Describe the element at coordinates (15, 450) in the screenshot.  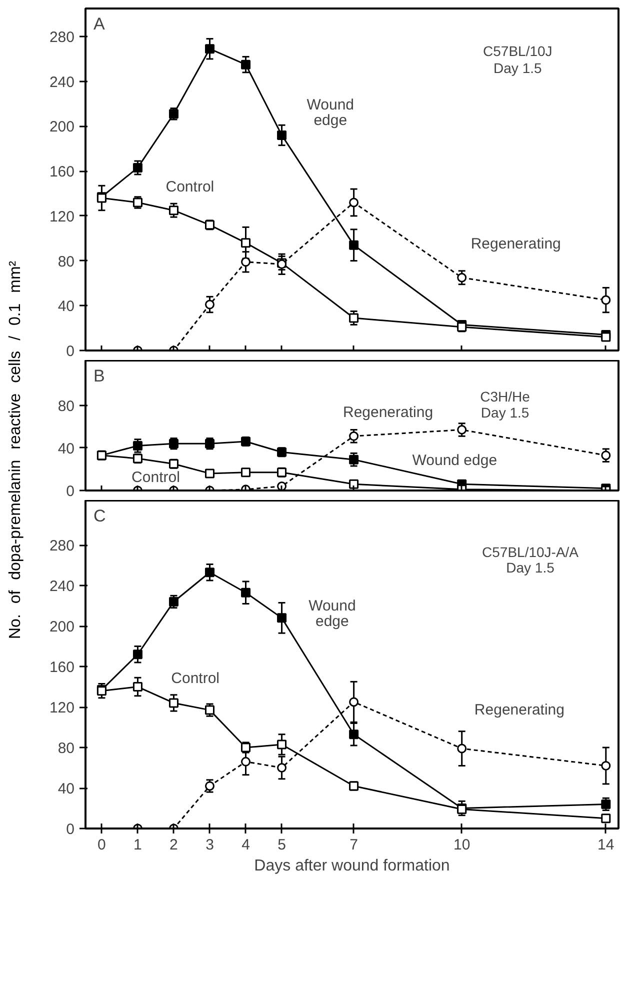
I see `y-axis-title: No. of dopa-premelanin reactive cells / 0.1 mm²` at that location.